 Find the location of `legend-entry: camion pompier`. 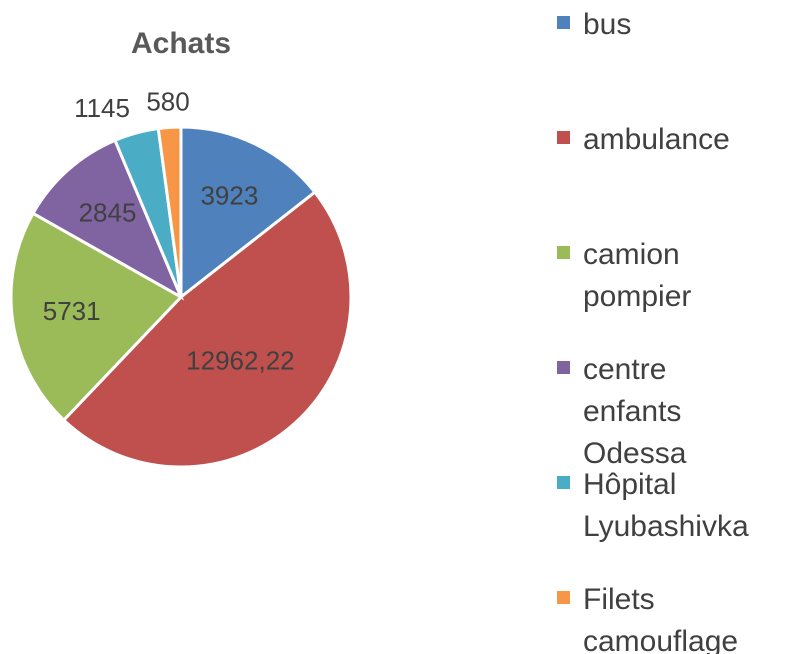

legend-entry: camion pompier is located at coordinates (630, 276).